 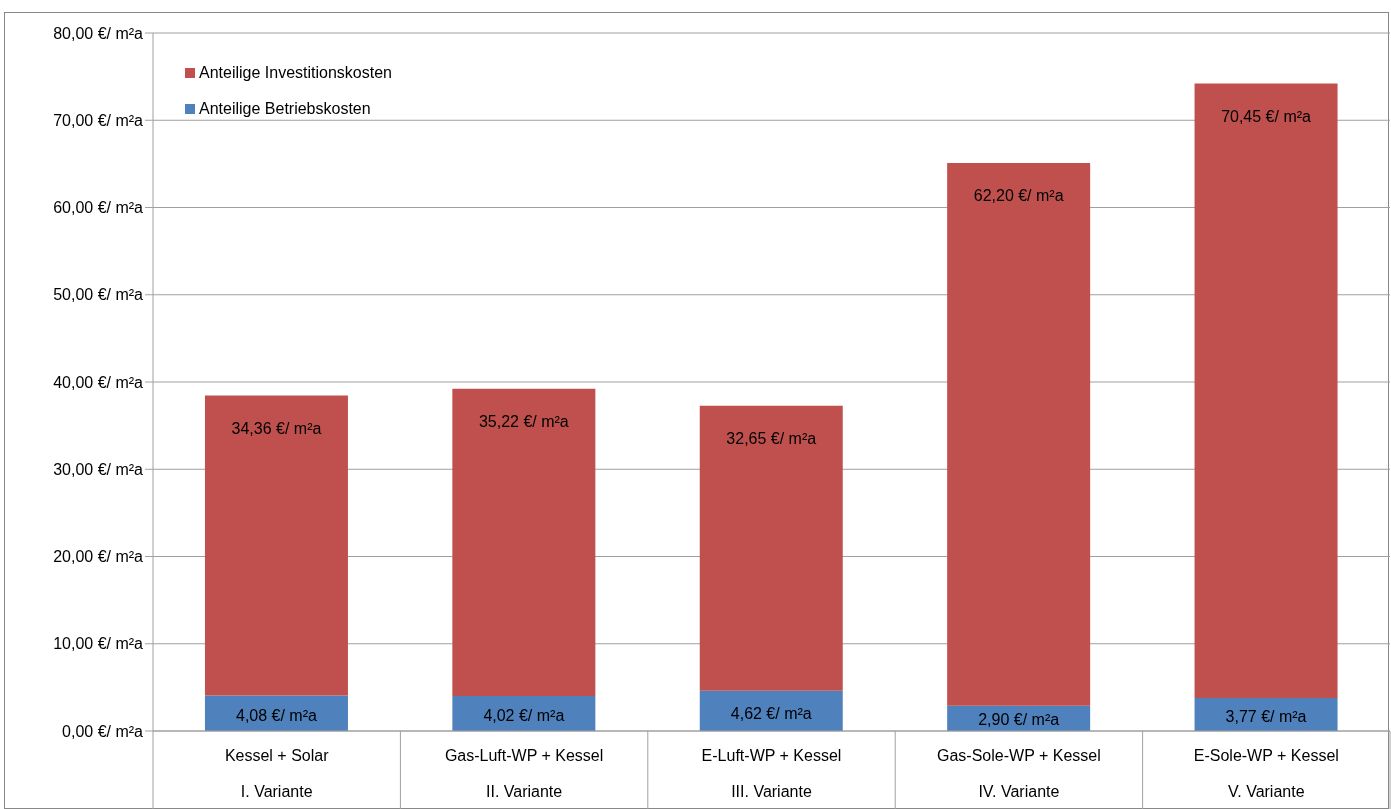 I want to click on y-tick-label: 40,00 €/ m²a, so click(x=98, y=382).